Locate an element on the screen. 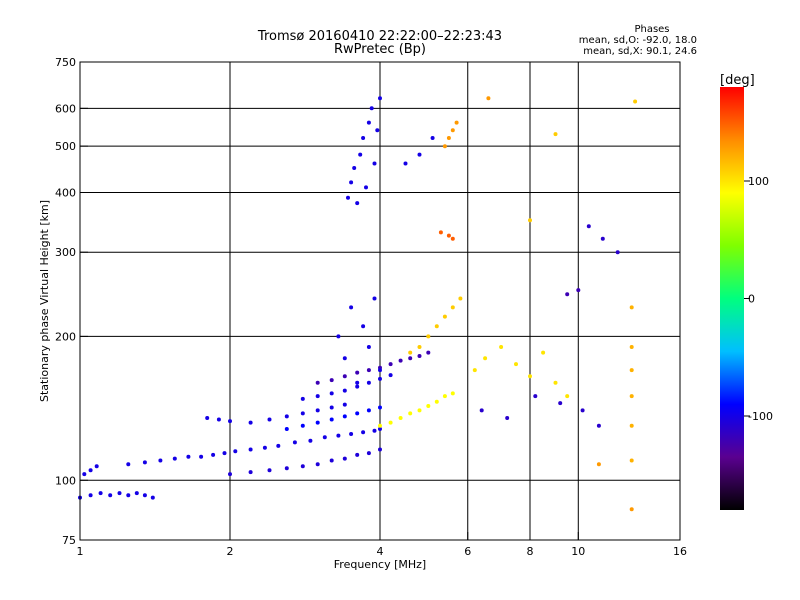  y-tick-label: 750 is located at coordinates (65, 62).